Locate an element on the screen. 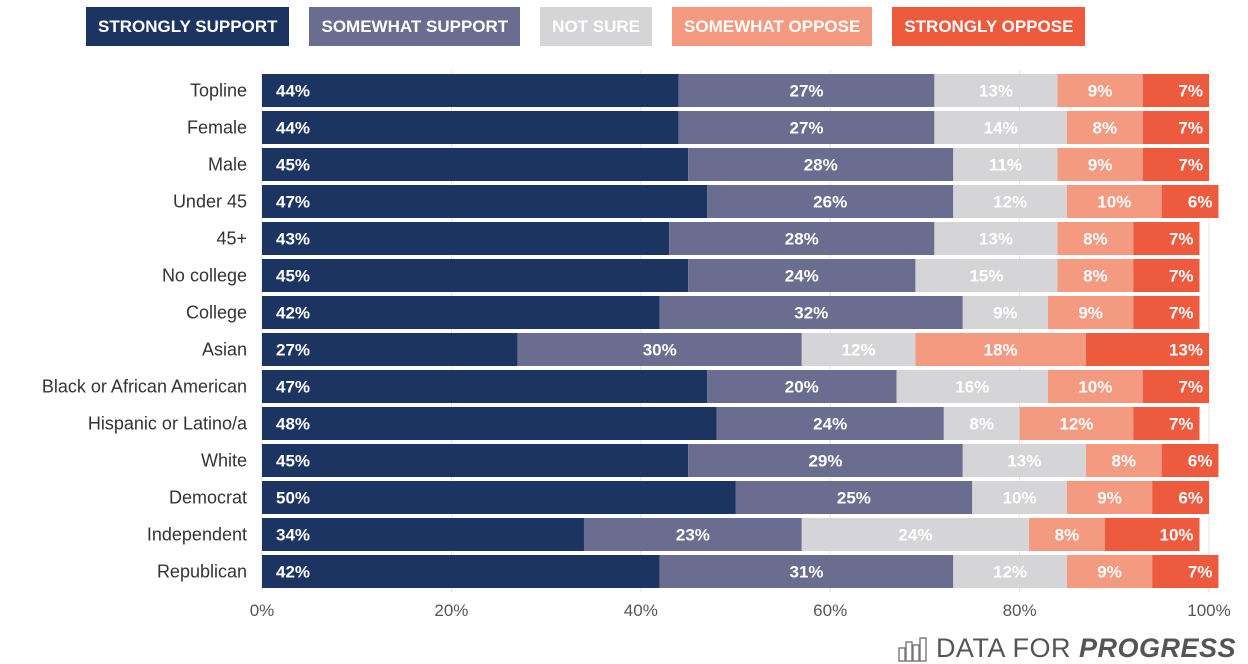 This screenshot has width=1248, height=664. bar-chart-icon is located at coordinates (912, 649).